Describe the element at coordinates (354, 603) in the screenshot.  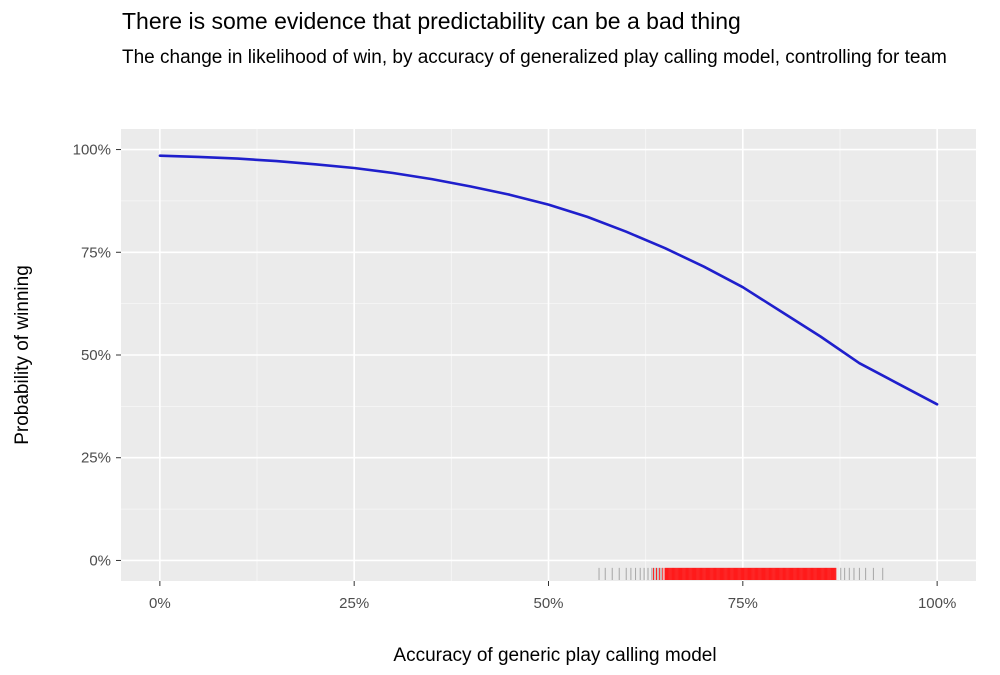
I see `x-tick-label: 25%` at that location.